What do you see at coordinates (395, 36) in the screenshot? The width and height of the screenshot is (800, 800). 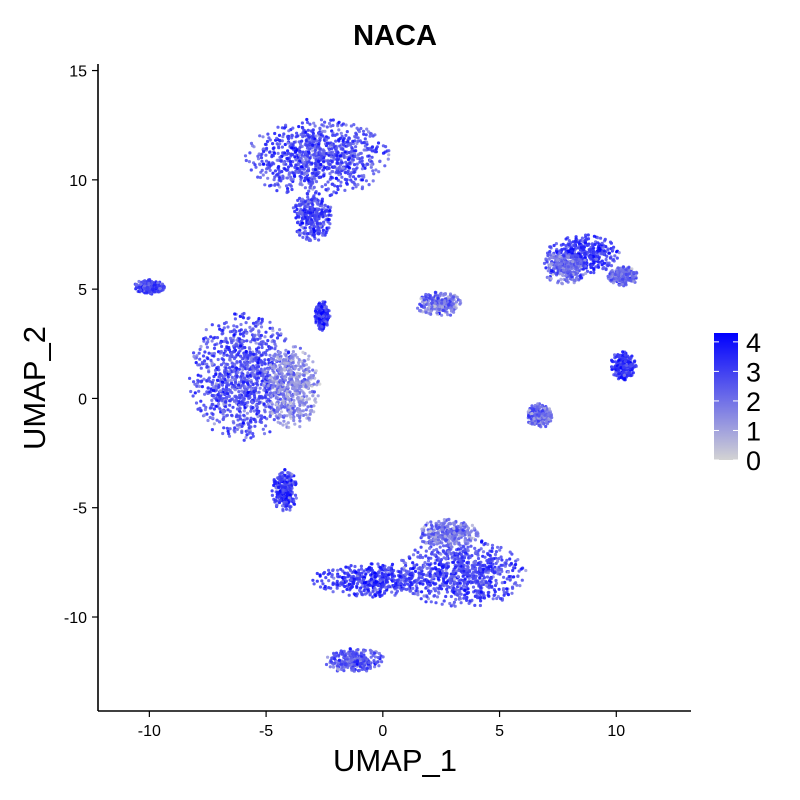 I see `chart-title: NACA` at bounding box center [395, 36].